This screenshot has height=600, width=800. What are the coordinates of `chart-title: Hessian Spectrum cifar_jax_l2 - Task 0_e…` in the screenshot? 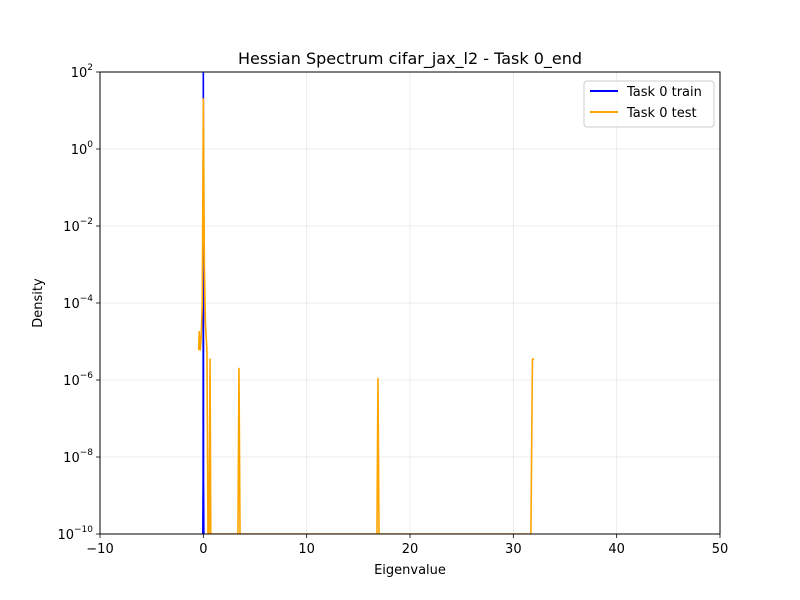 It's located at (410, 59).